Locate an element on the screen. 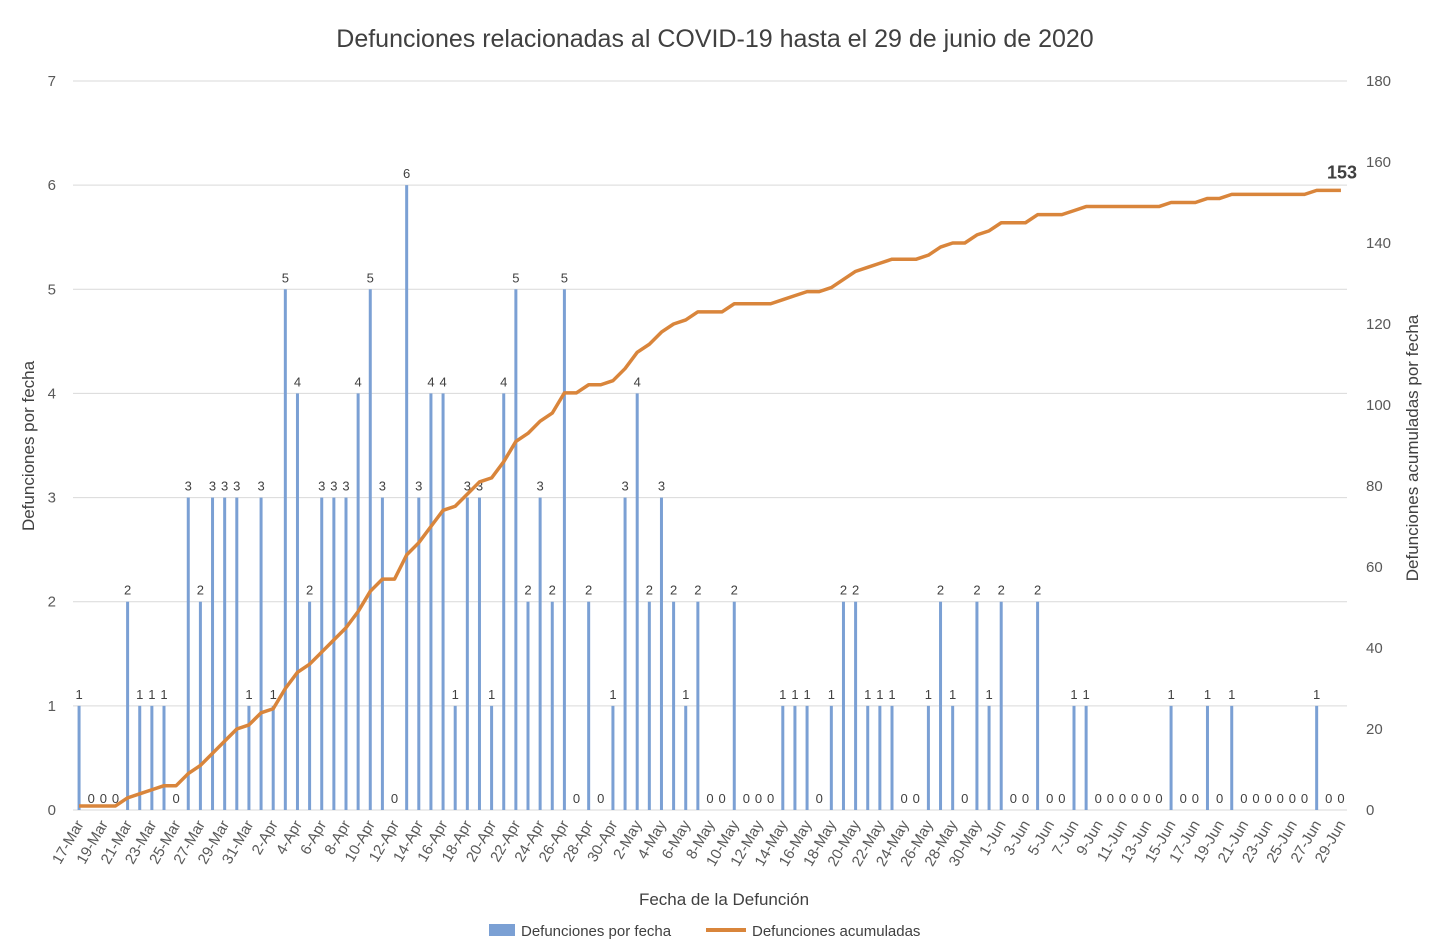 The height and width of the screenshot is (951, 1430). y2-tick-label: 100 is located at coordinates (1378, 405).